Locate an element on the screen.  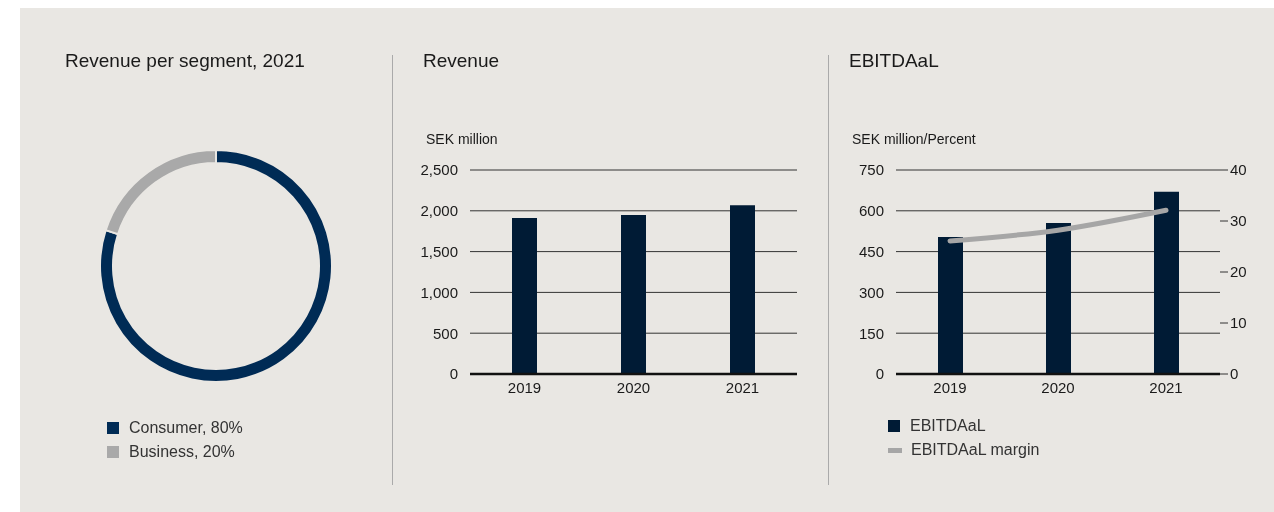
y-tick-label: 1,000 is located at coordinates (439, 292).